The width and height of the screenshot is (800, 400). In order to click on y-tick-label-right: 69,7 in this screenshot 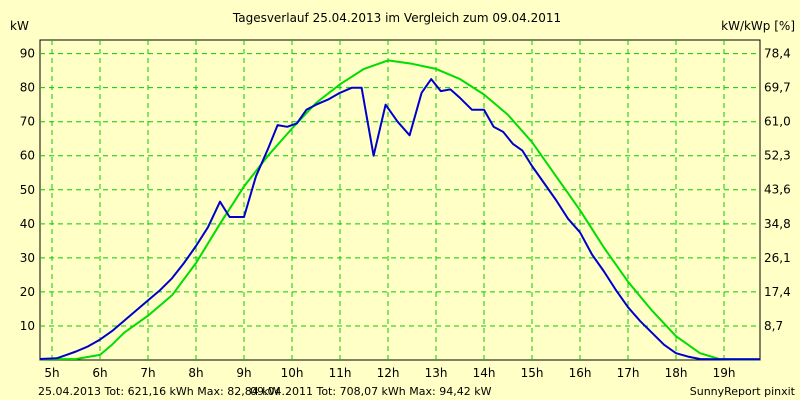, I will do `click(777, 88)`.